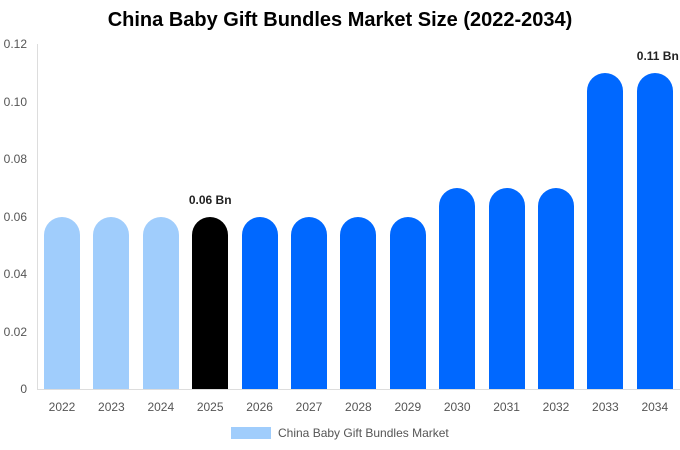 This screenshot has height=450, width=680. Describe the element at coordinates (160, 302) in the screenshot. I see `bar-2024` at that location.